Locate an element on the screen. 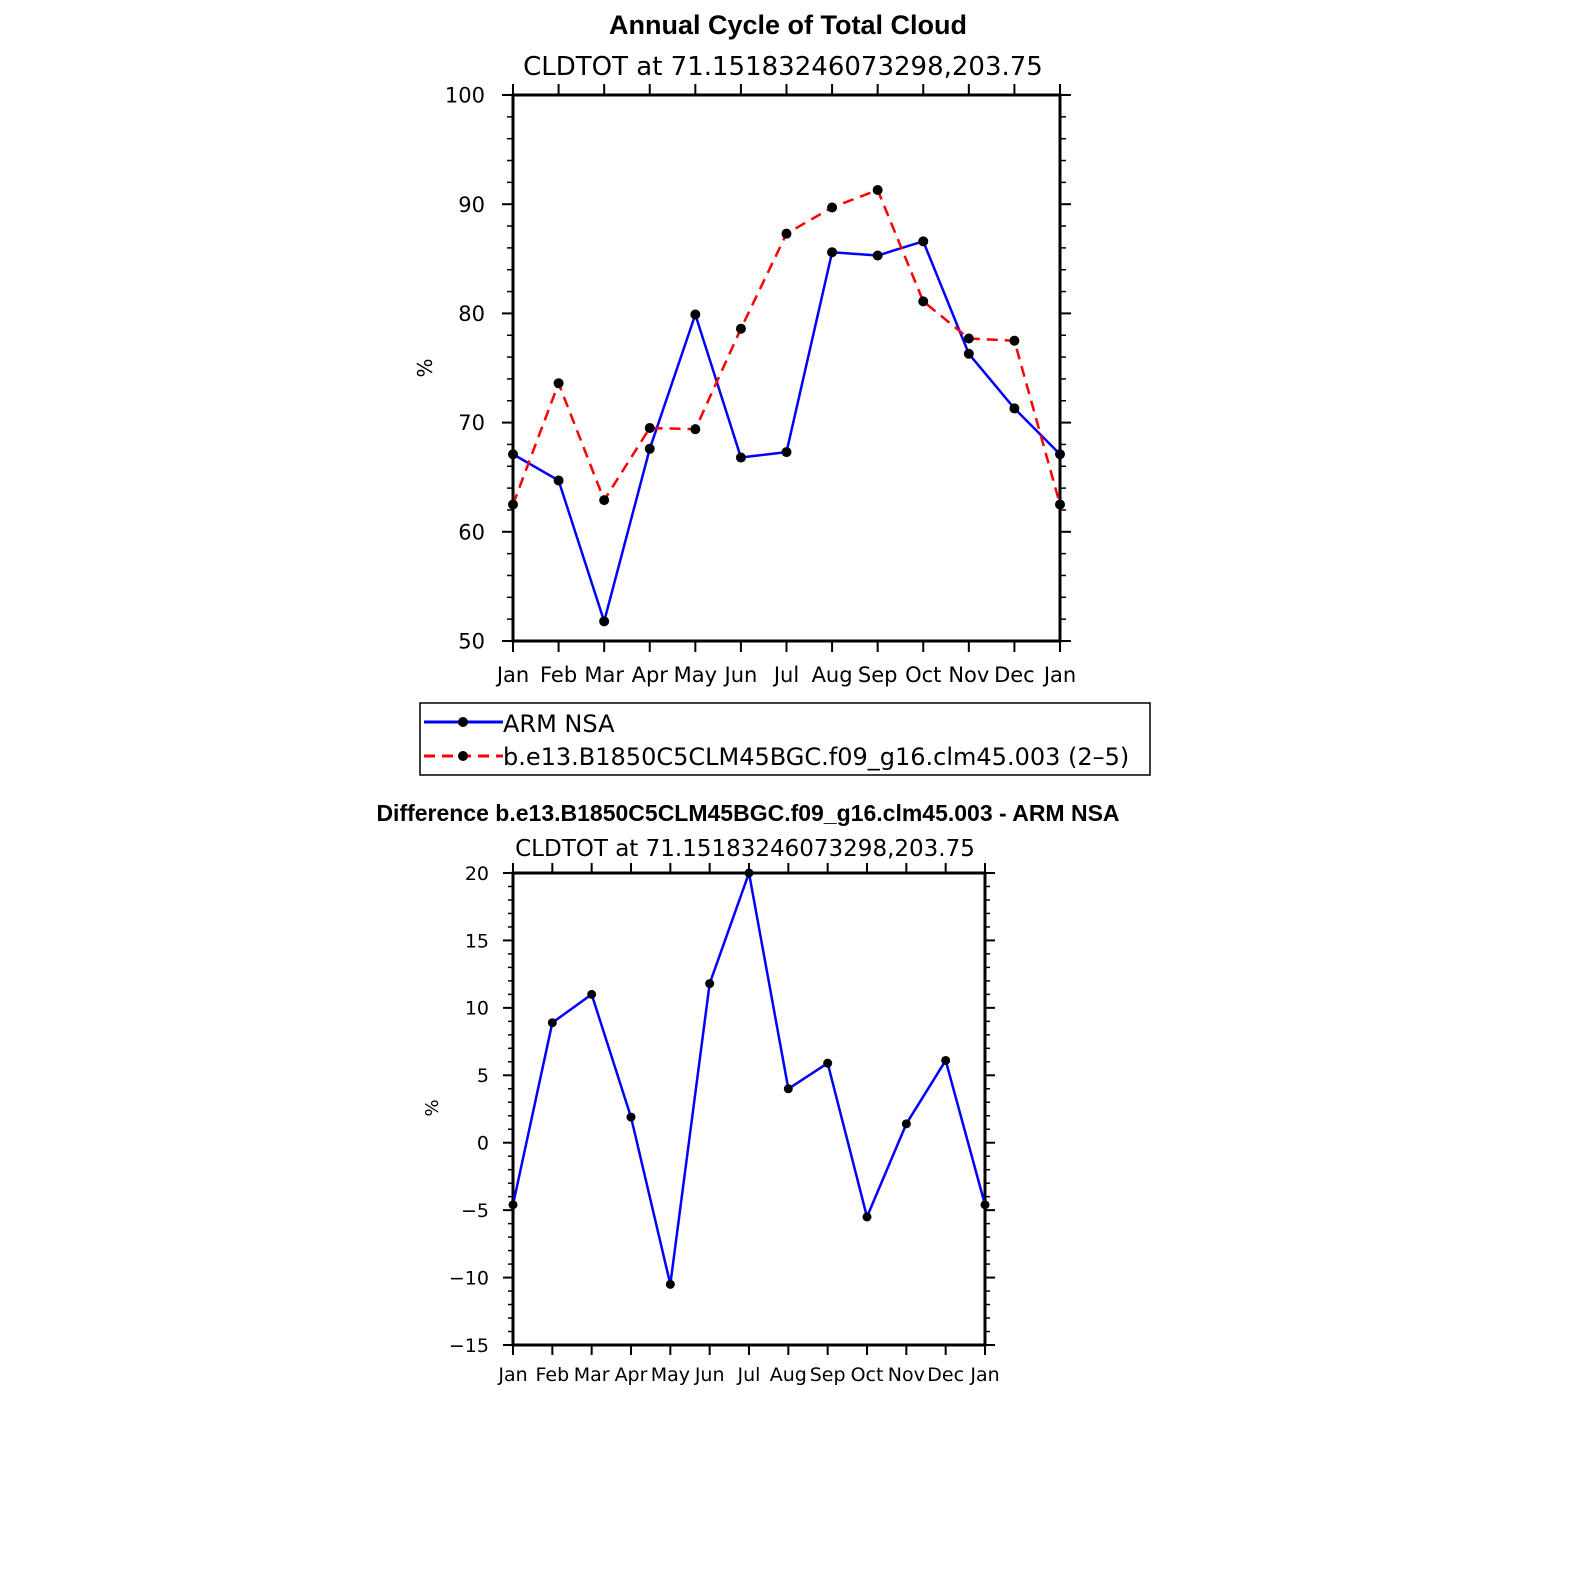 The height and width of the screenshot is (1574, 1574). chart-title: Annual Cycle of Total Cloud is located at coordinates (788, 25).